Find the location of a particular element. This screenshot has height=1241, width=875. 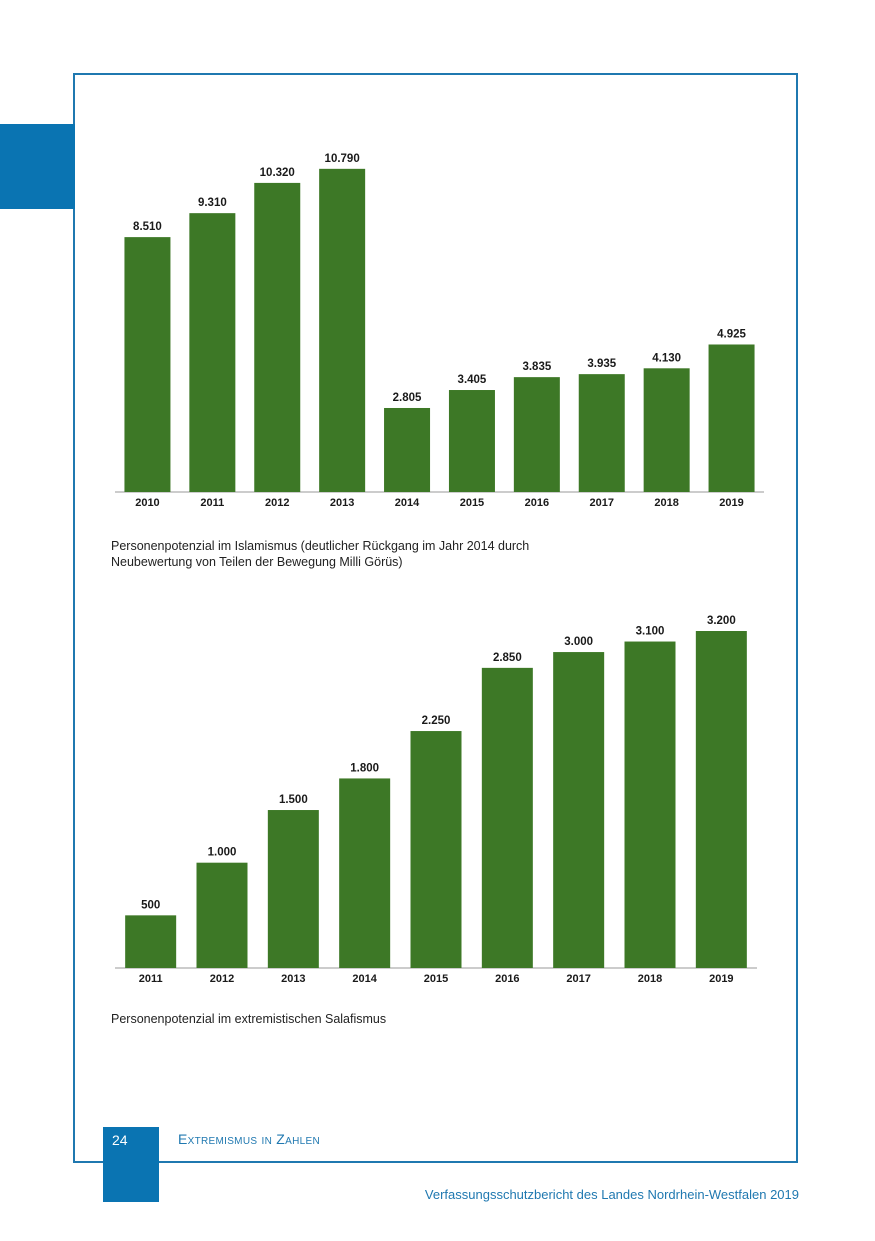

page-number: 24 is located at coordinates (120, 1140).